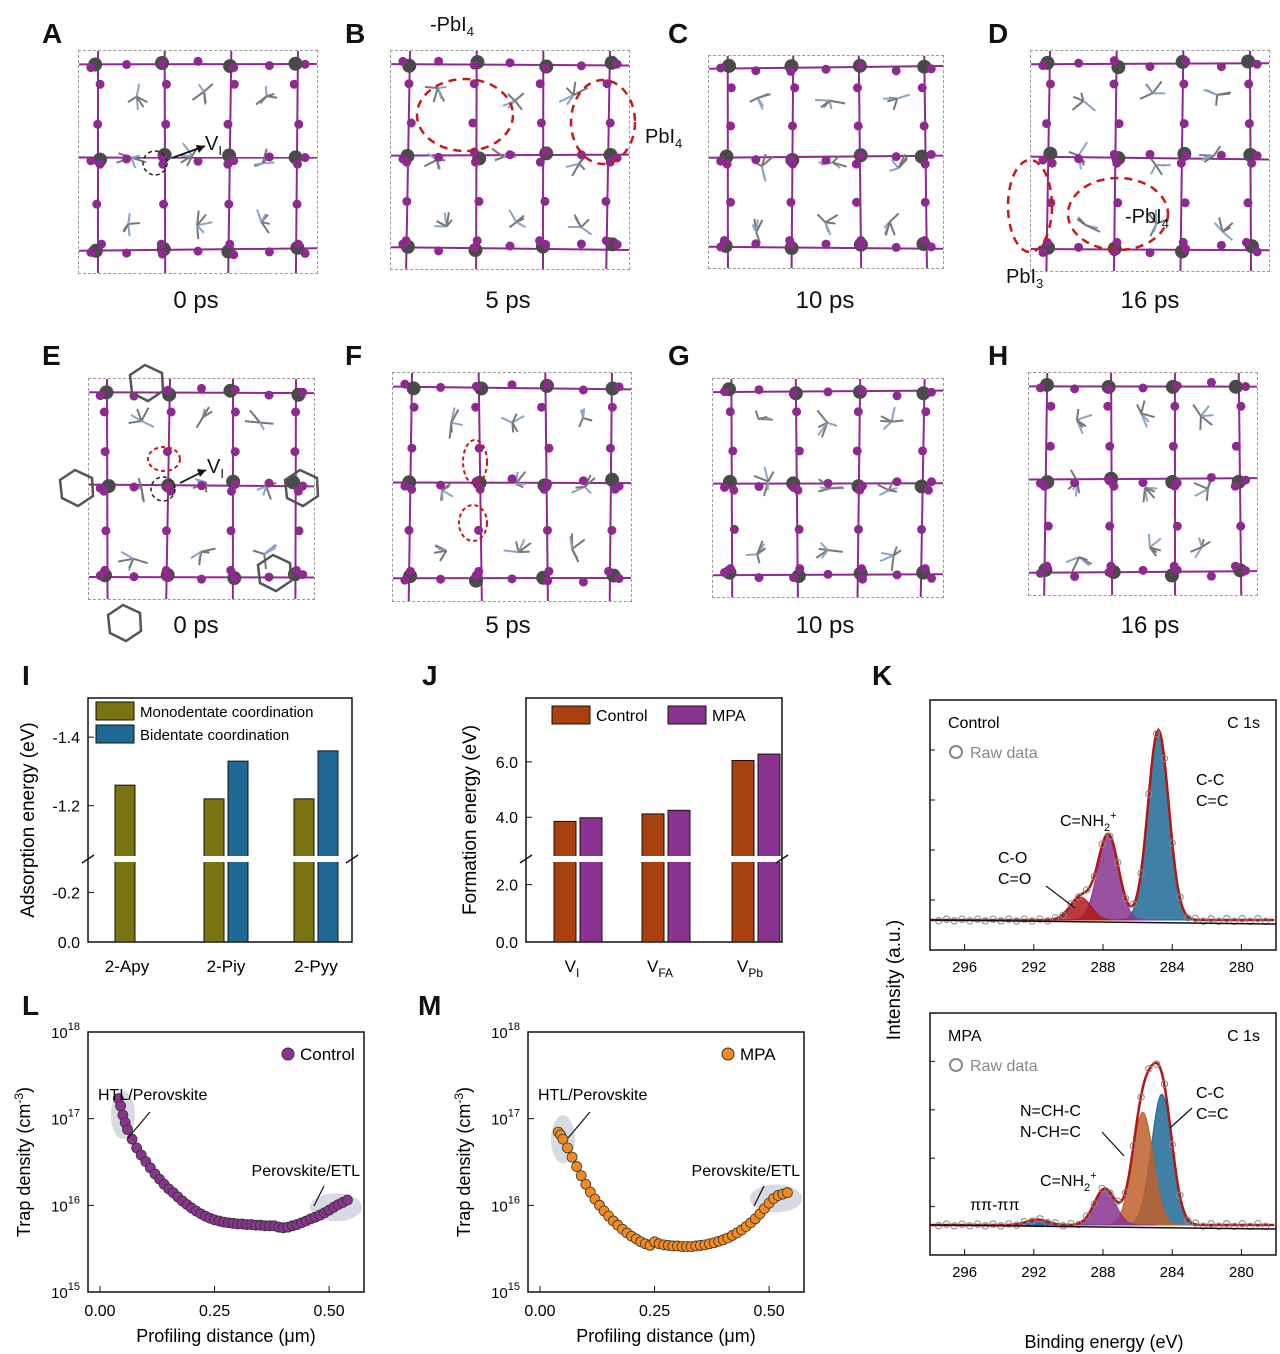 Image resolution: width=1280 pixels, height=1354 pixels. What do you see at coordinates (189, 503) in the screenshot?
I see `adsorbed-molecules-E` at bounding box center [189, 503].